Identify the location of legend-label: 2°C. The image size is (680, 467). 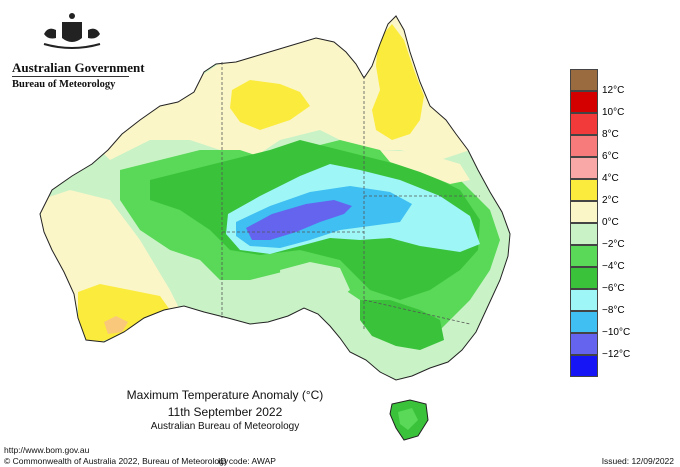
(610, 200).